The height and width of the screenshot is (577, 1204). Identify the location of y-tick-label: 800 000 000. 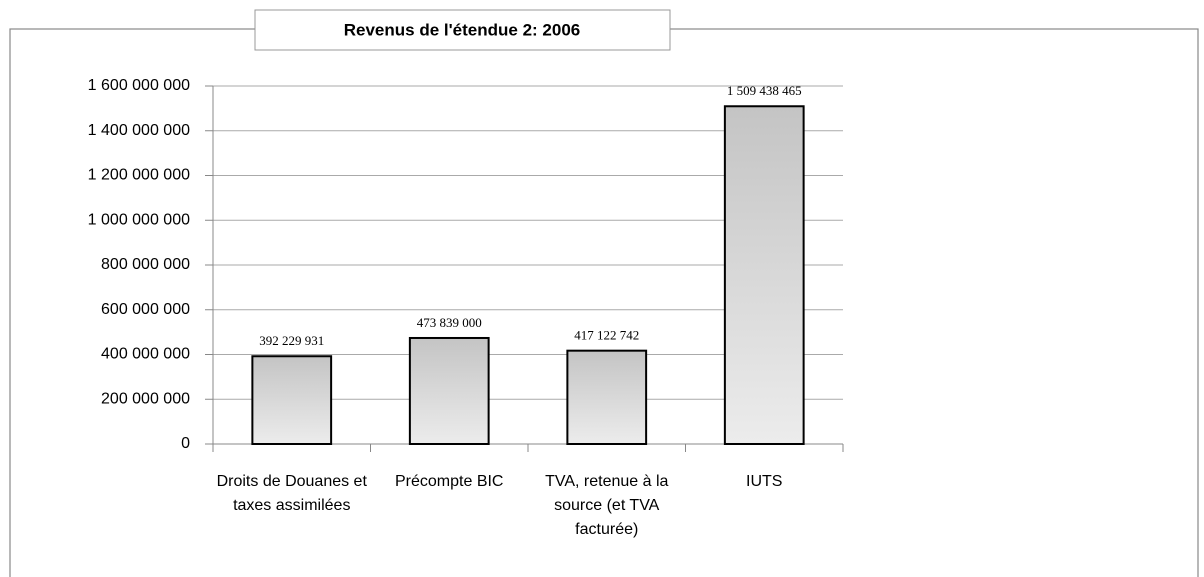
(145, 264).